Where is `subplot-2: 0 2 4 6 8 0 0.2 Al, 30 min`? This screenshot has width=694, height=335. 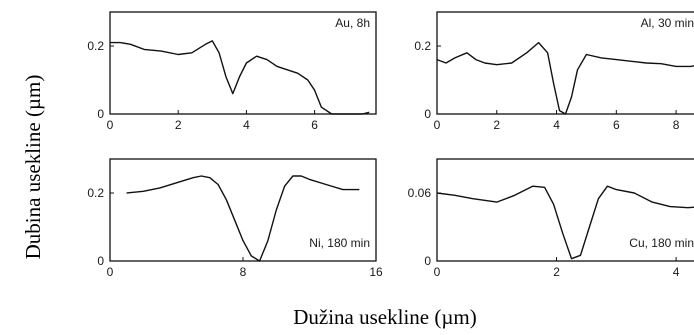
subplot-2: 0 2 4 6 8 0 0.2 Al, 30 min is located at coordinates (554, 71).